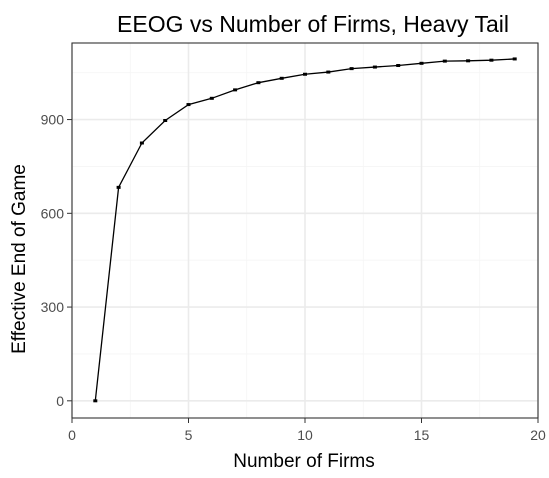 The height and width of the screenshot is (478, 549). Describe the element at coordinates (53, 213) in the screenshot. I see `y-tick-label: 600` at that location.